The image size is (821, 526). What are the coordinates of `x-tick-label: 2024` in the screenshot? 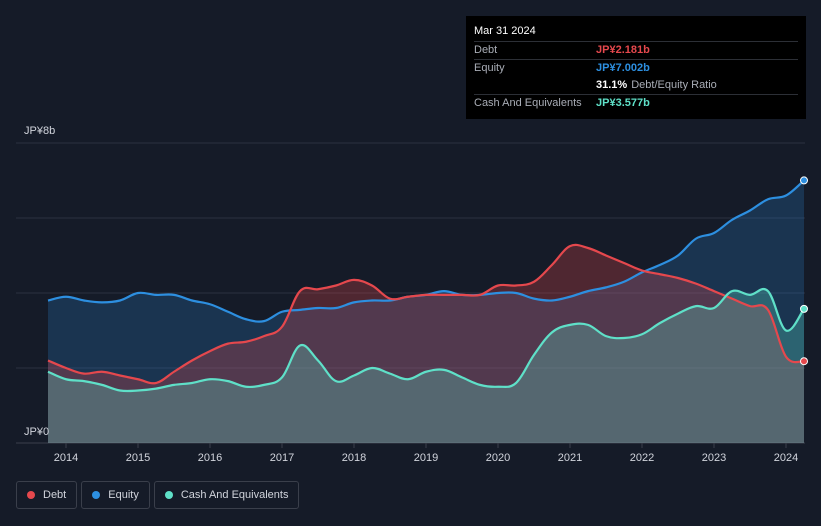 It's located at (786, 458).